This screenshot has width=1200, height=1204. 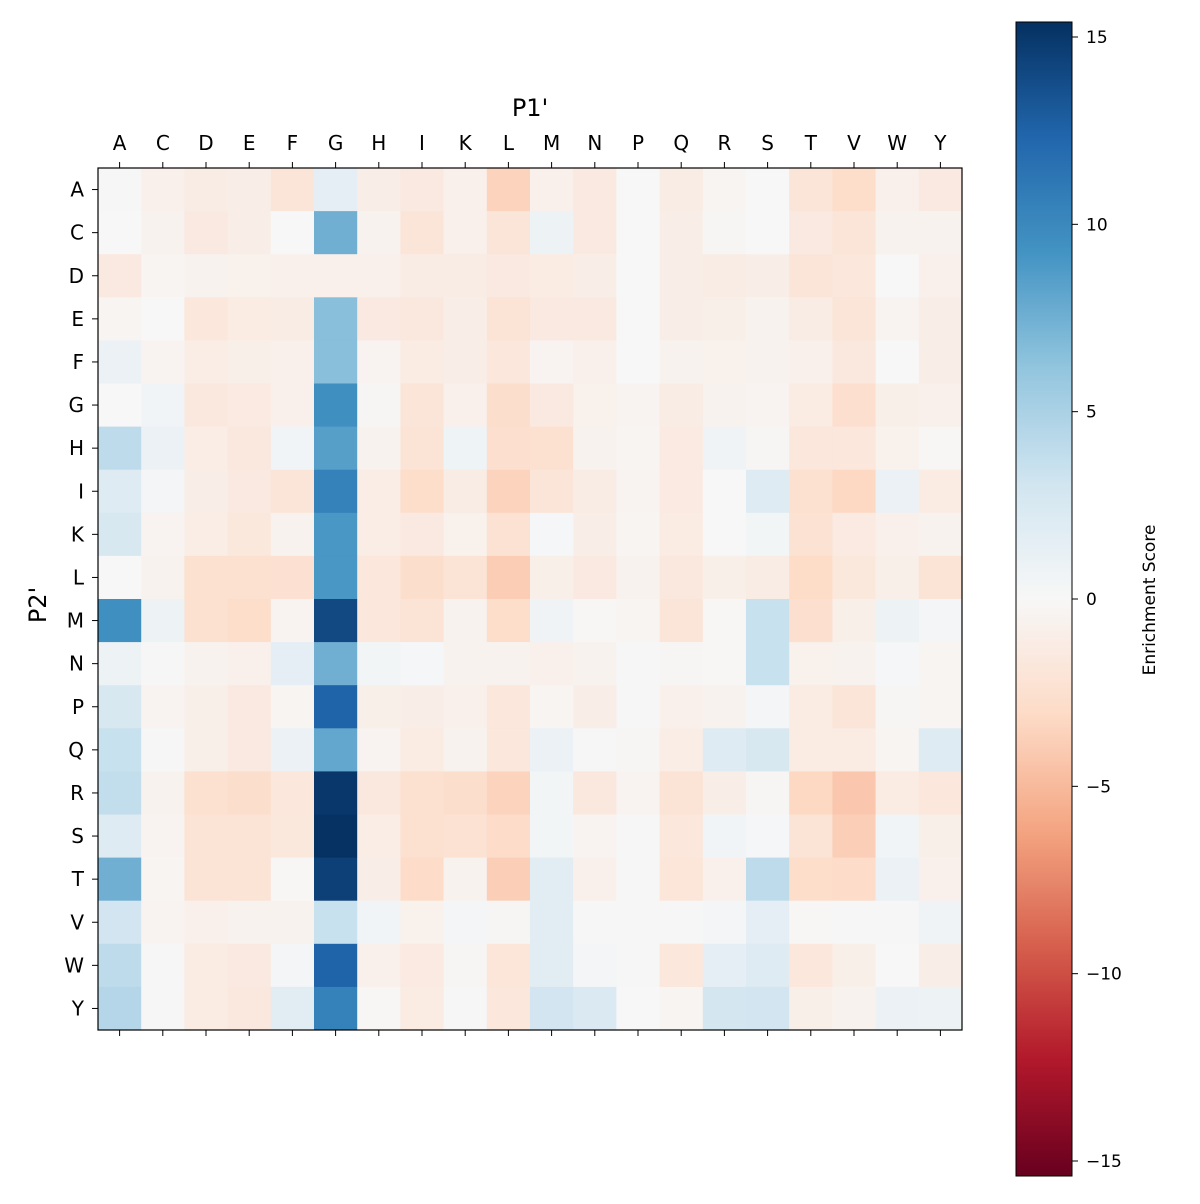 What do you see at coordinates (206, 621) in the screenshot?
I see `heatmap-cell-M-D` at bounding box center [206, 621].